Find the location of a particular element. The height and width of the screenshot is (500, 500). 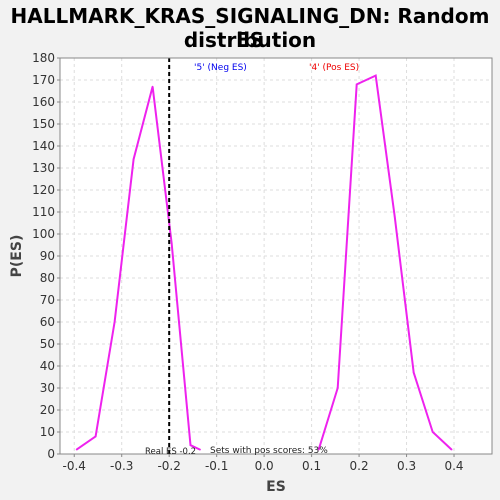

x-tick-labels: -0.4 -0.3 -0.2 -0.1 0.0 0.1 0.2 0.3 0.4 is located at coordinates (263, 463).